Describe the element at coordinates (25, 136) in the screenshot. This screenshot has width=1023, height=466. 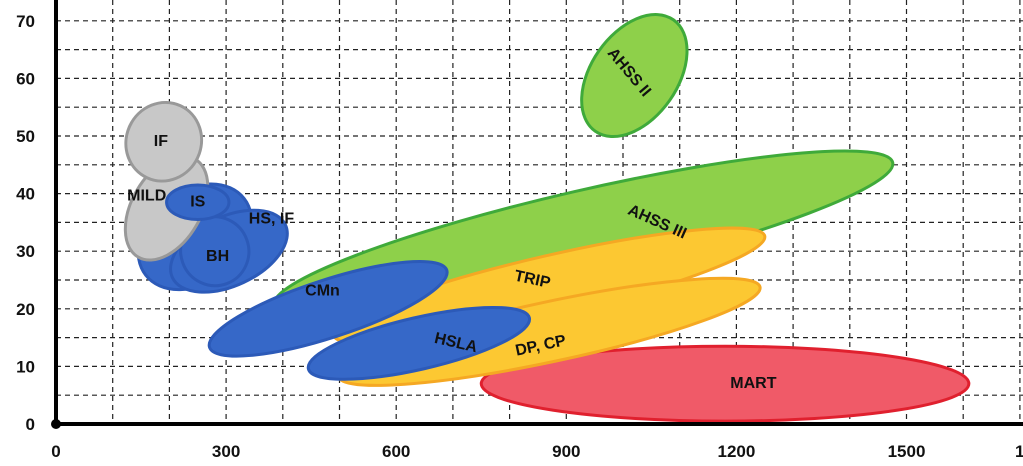
I see `y-tick-label: 50` at that location.